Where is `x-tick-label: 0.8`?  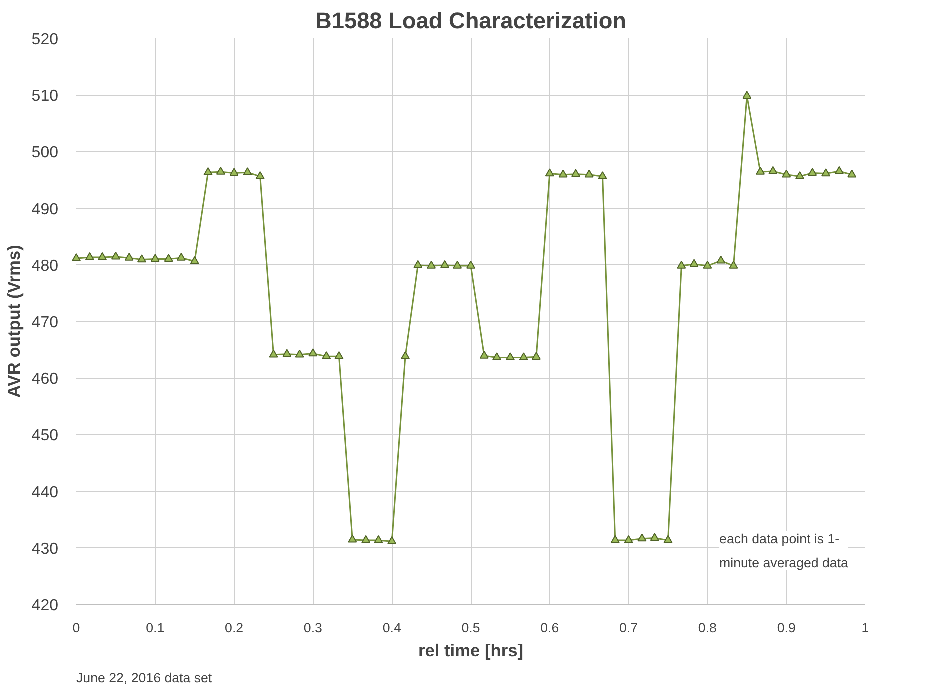 x-tick-label: 0.8 is located at coordinates (707, 628).